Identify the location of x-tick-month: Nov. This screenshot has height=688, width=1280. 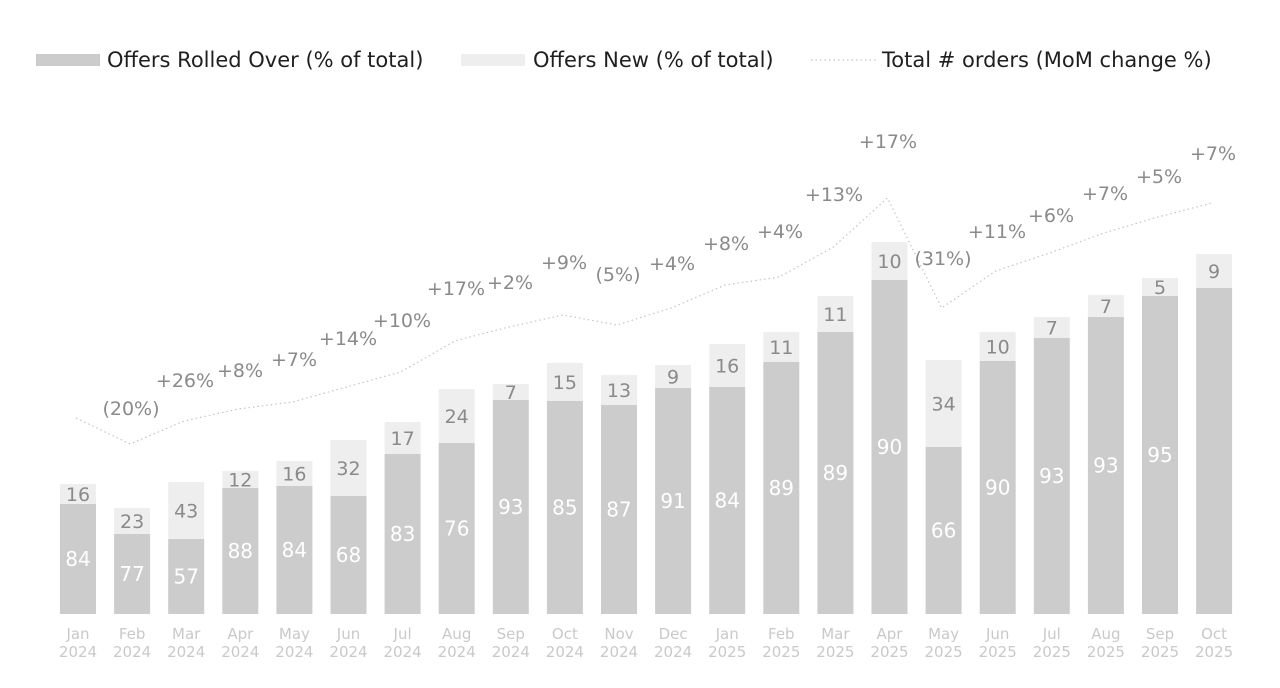
(618, 634).